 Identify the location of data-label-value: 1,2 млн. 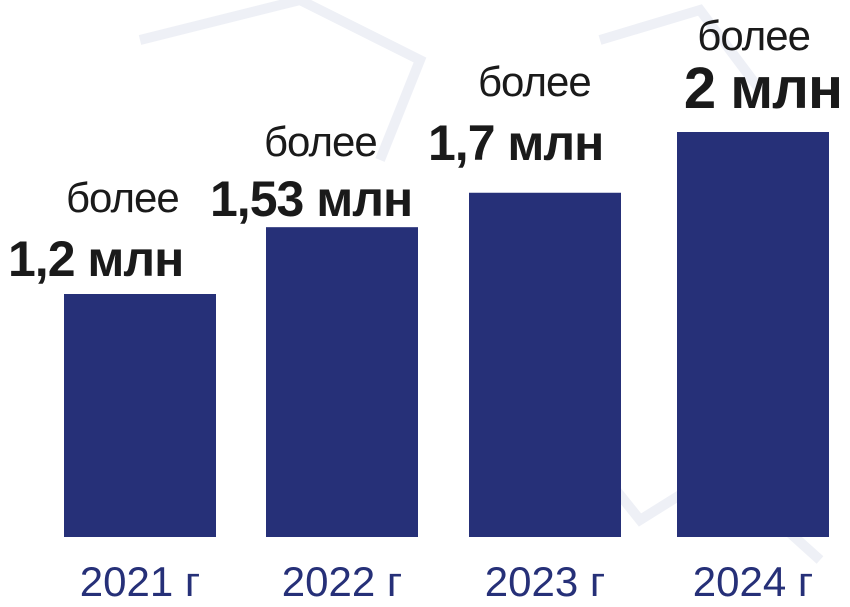
(95, 259).